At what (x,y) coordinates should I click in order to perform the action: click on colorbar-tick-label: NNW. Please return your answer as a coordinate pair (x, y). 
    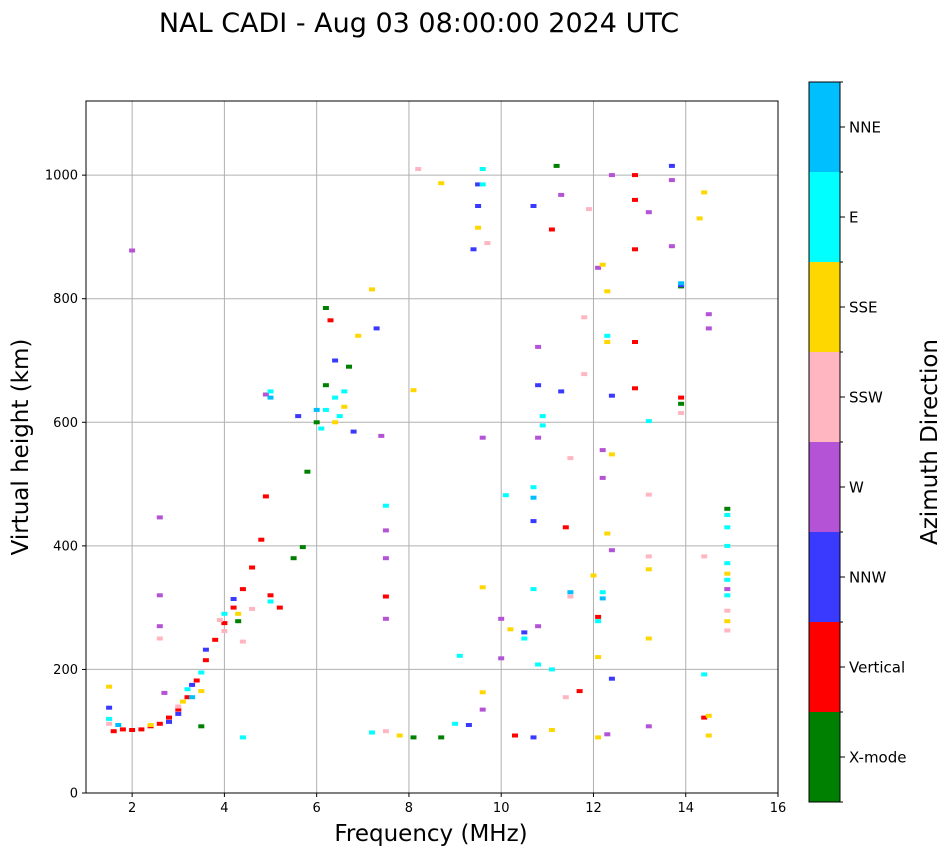
    Looking at the image, I should click on (867, 578).